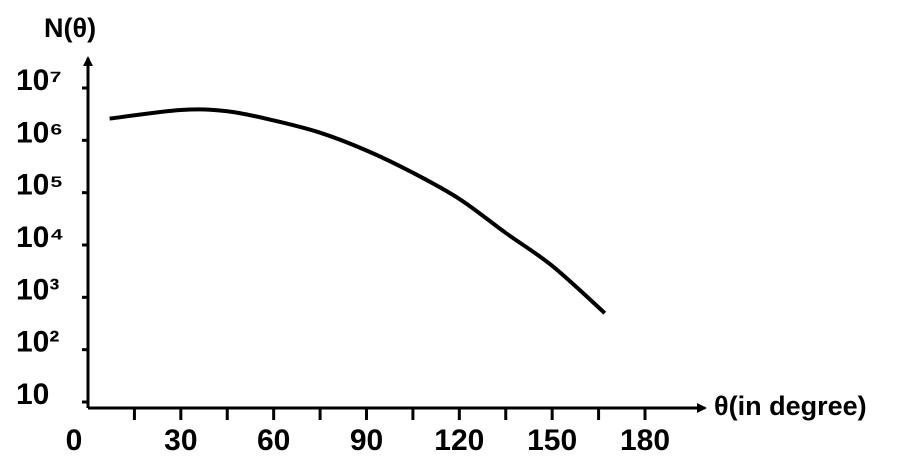 The width and height of the screenshot is (900, 476). Describe the element at coordinates (37, 289) in the screenshot. I see `y-tick-label: 10³` at that location.